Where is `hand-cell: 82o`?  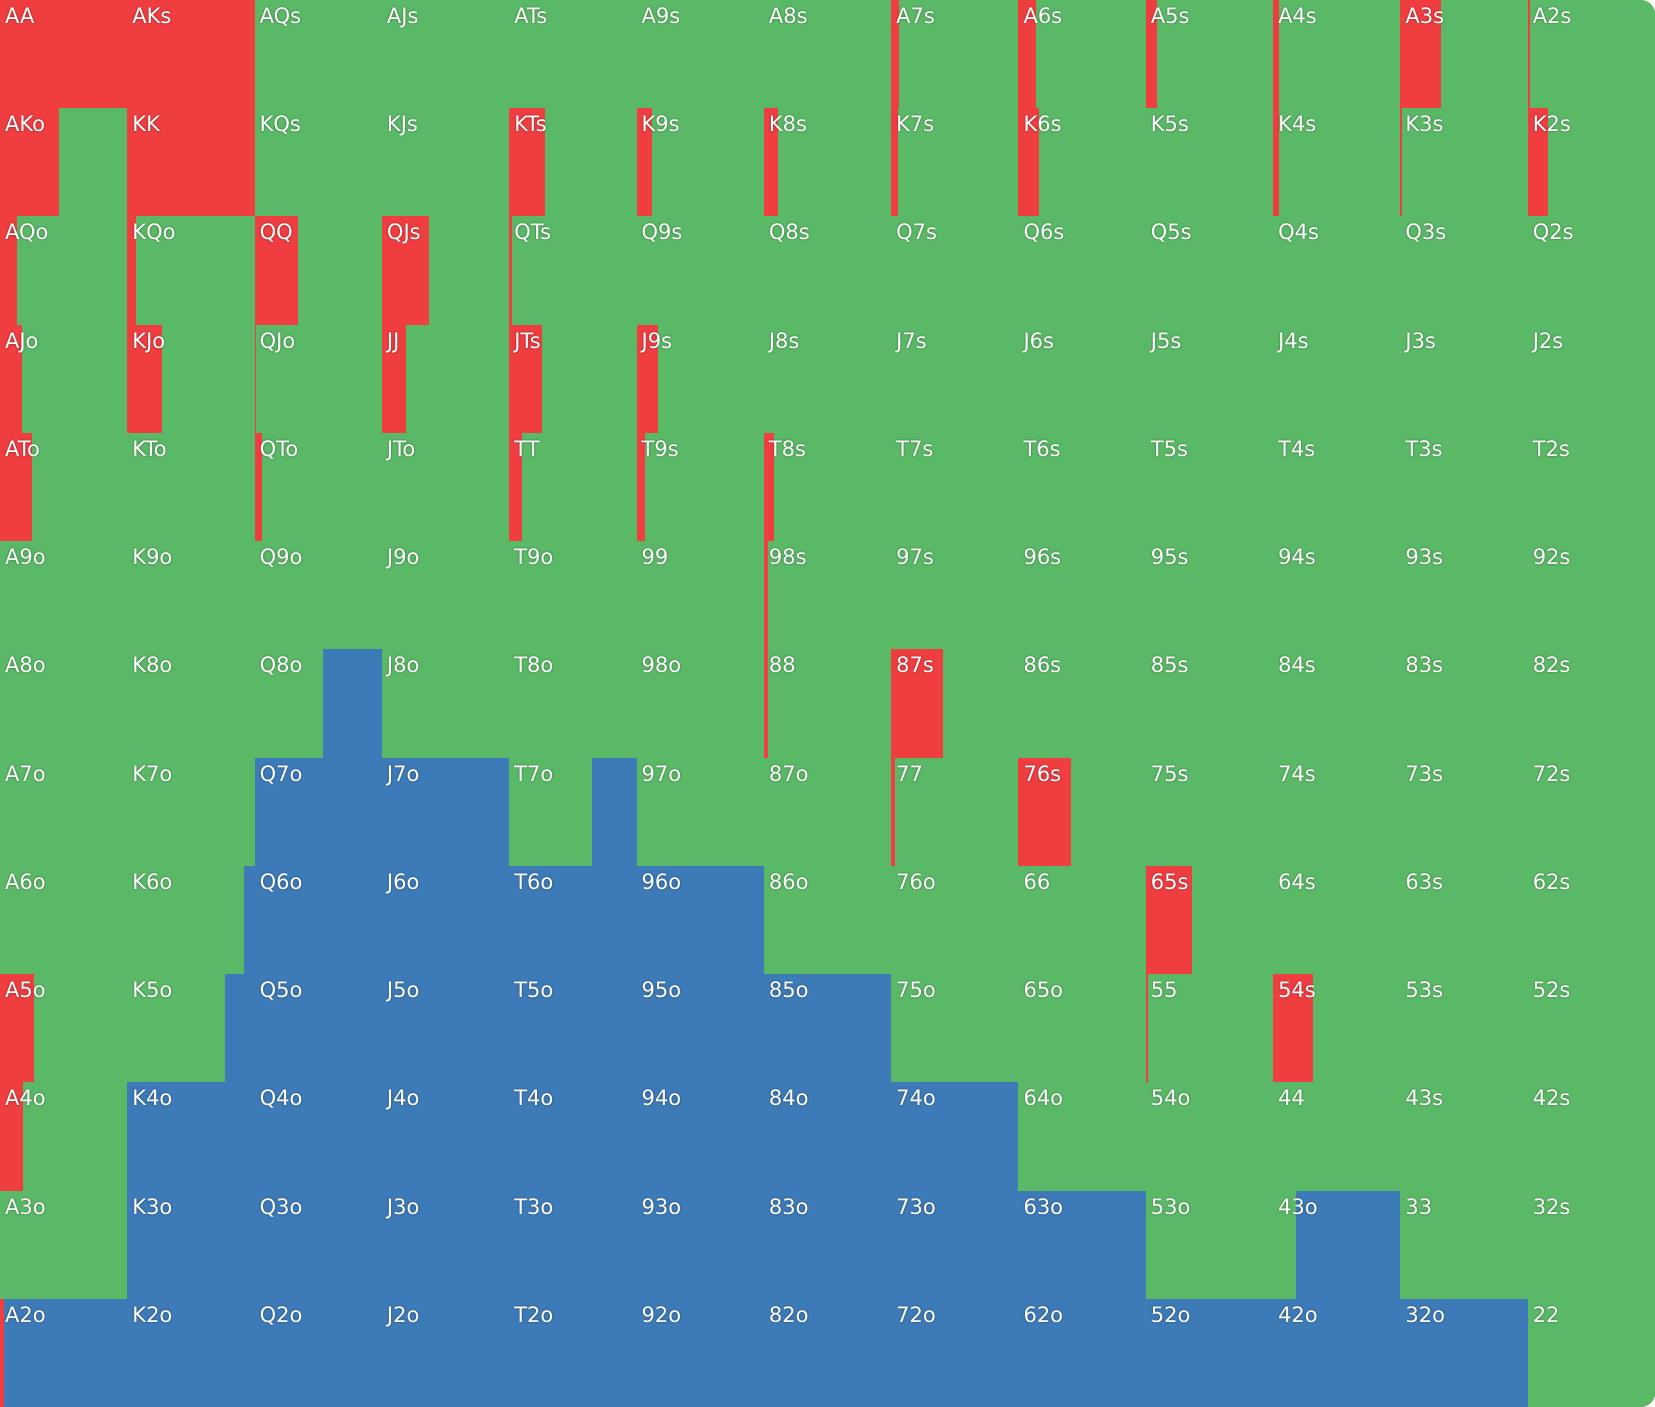 hand-cell: 82o is located at coordinates (827, 1352).